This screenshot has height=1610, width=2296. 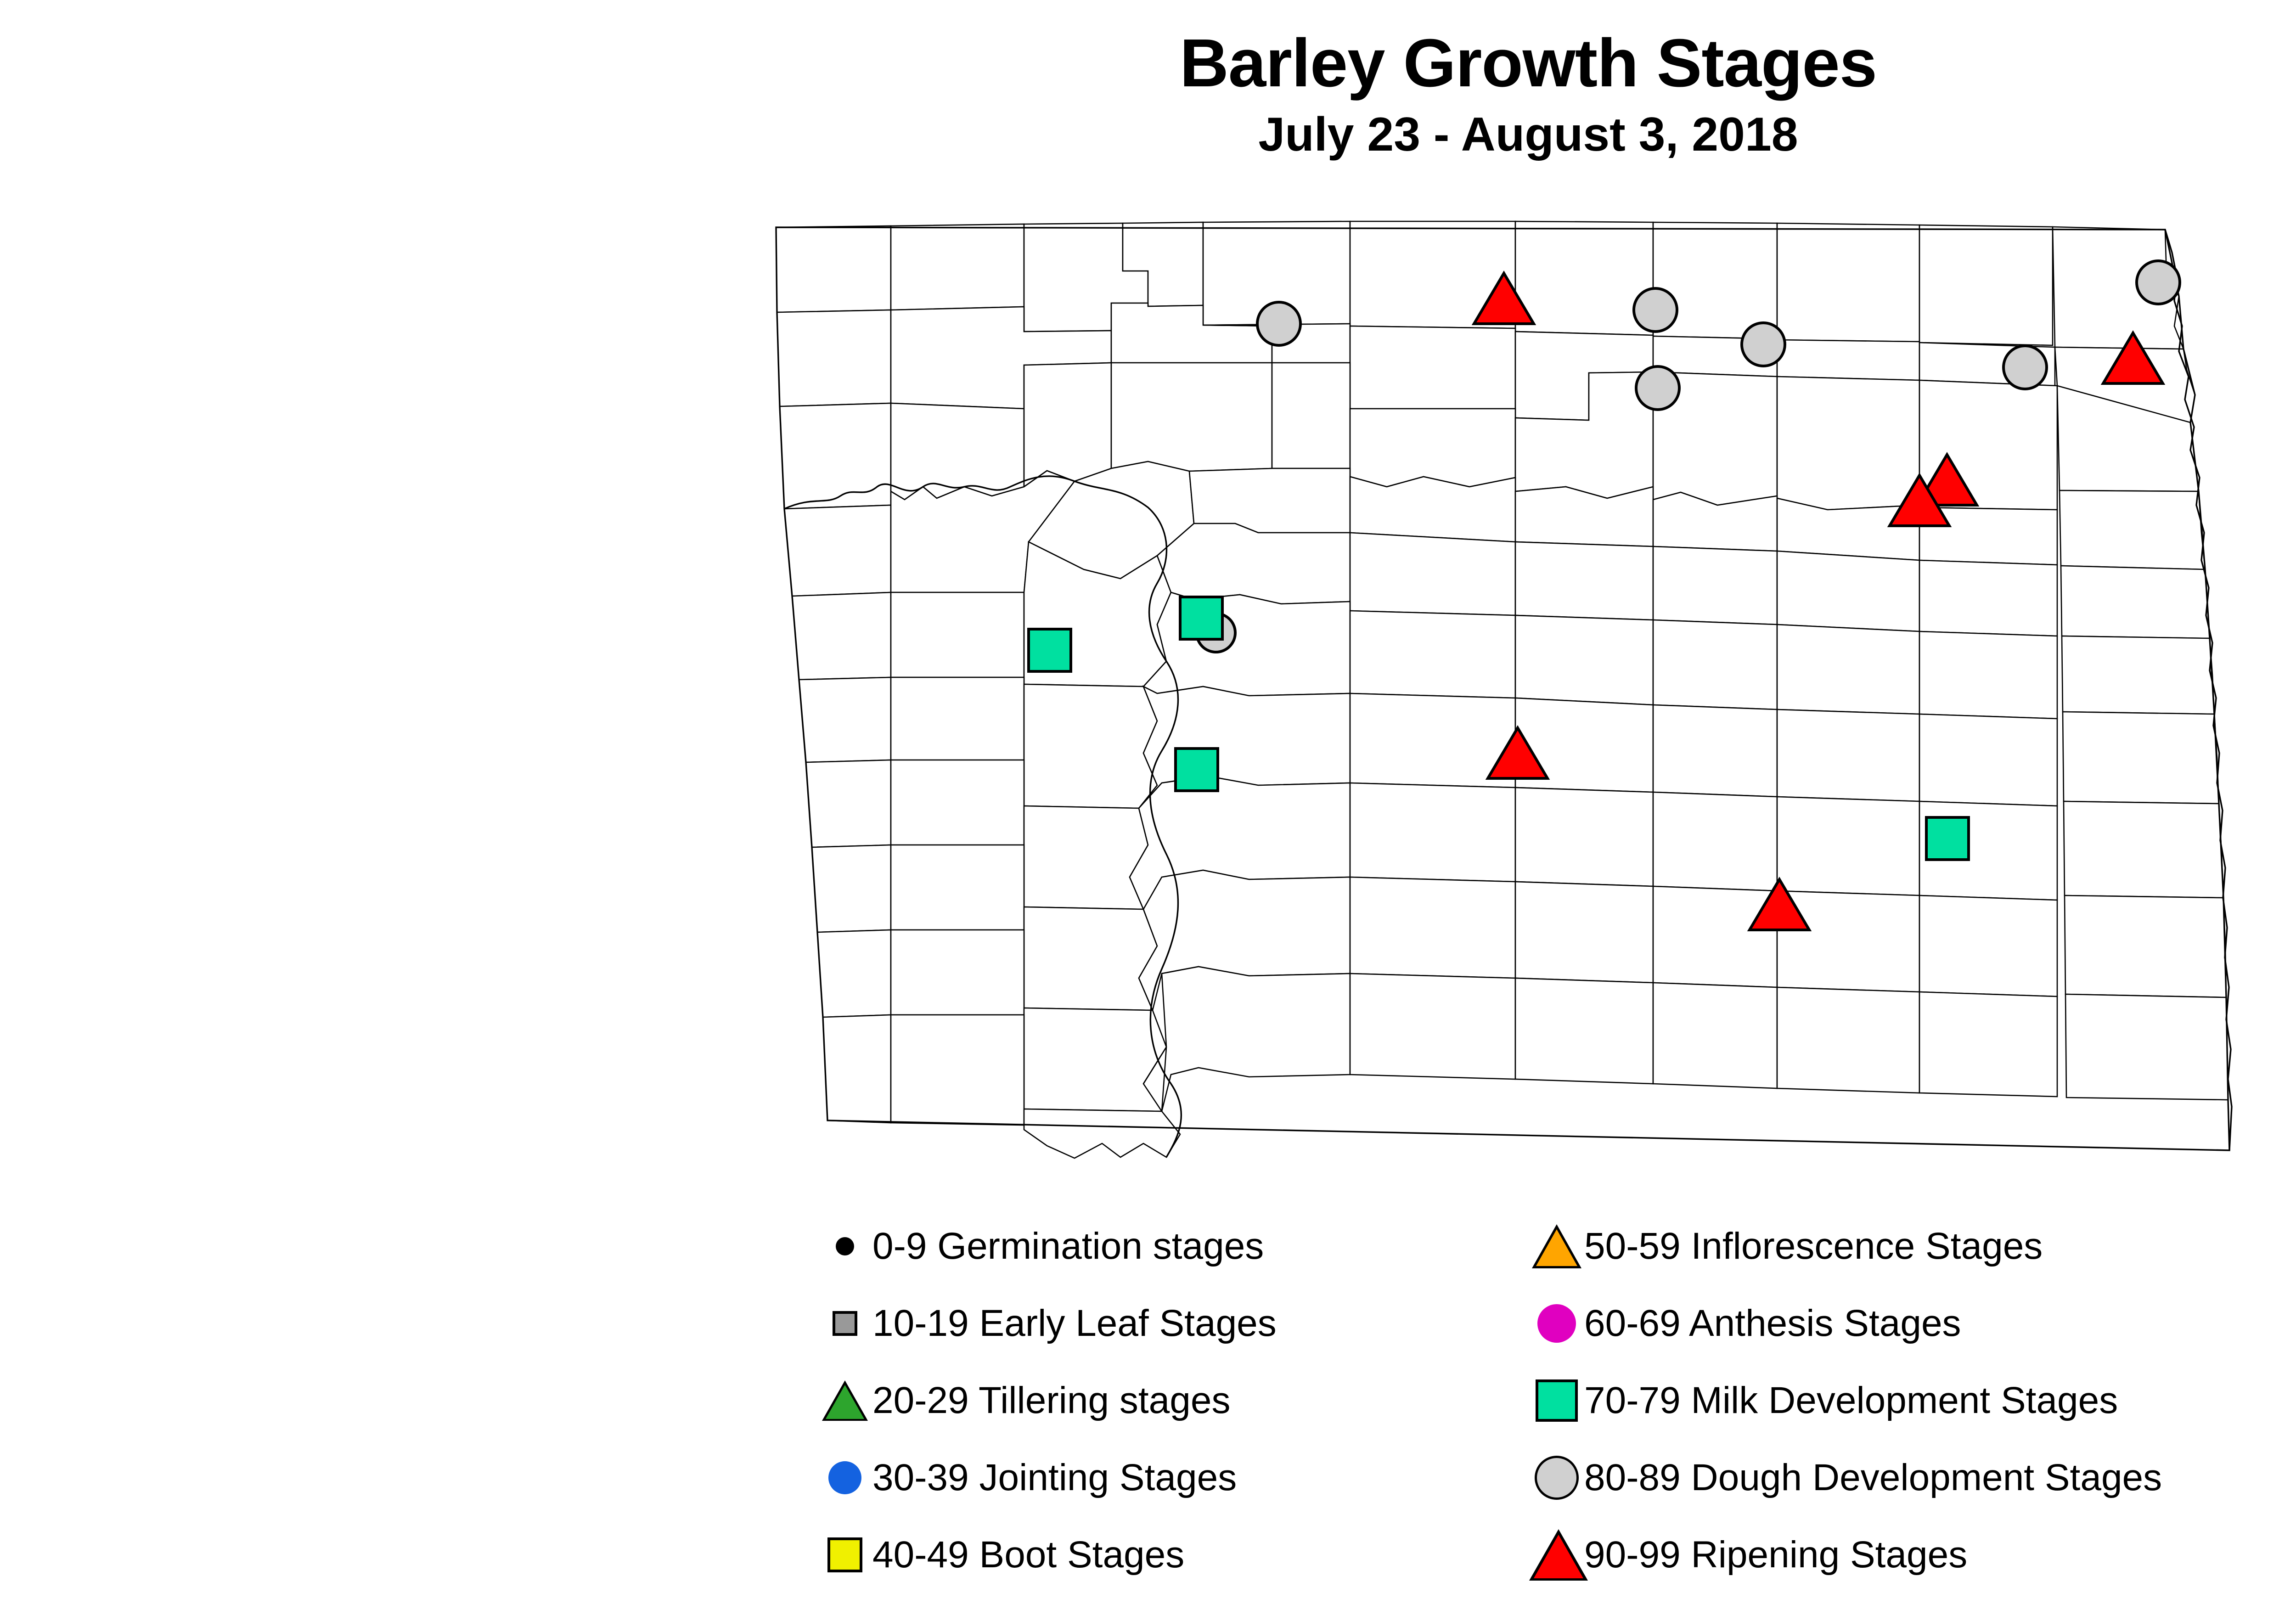 I want to click on legend-item-early-leaf: 10-19 Early Leaf Stages, so click(x=1175, y=1323).